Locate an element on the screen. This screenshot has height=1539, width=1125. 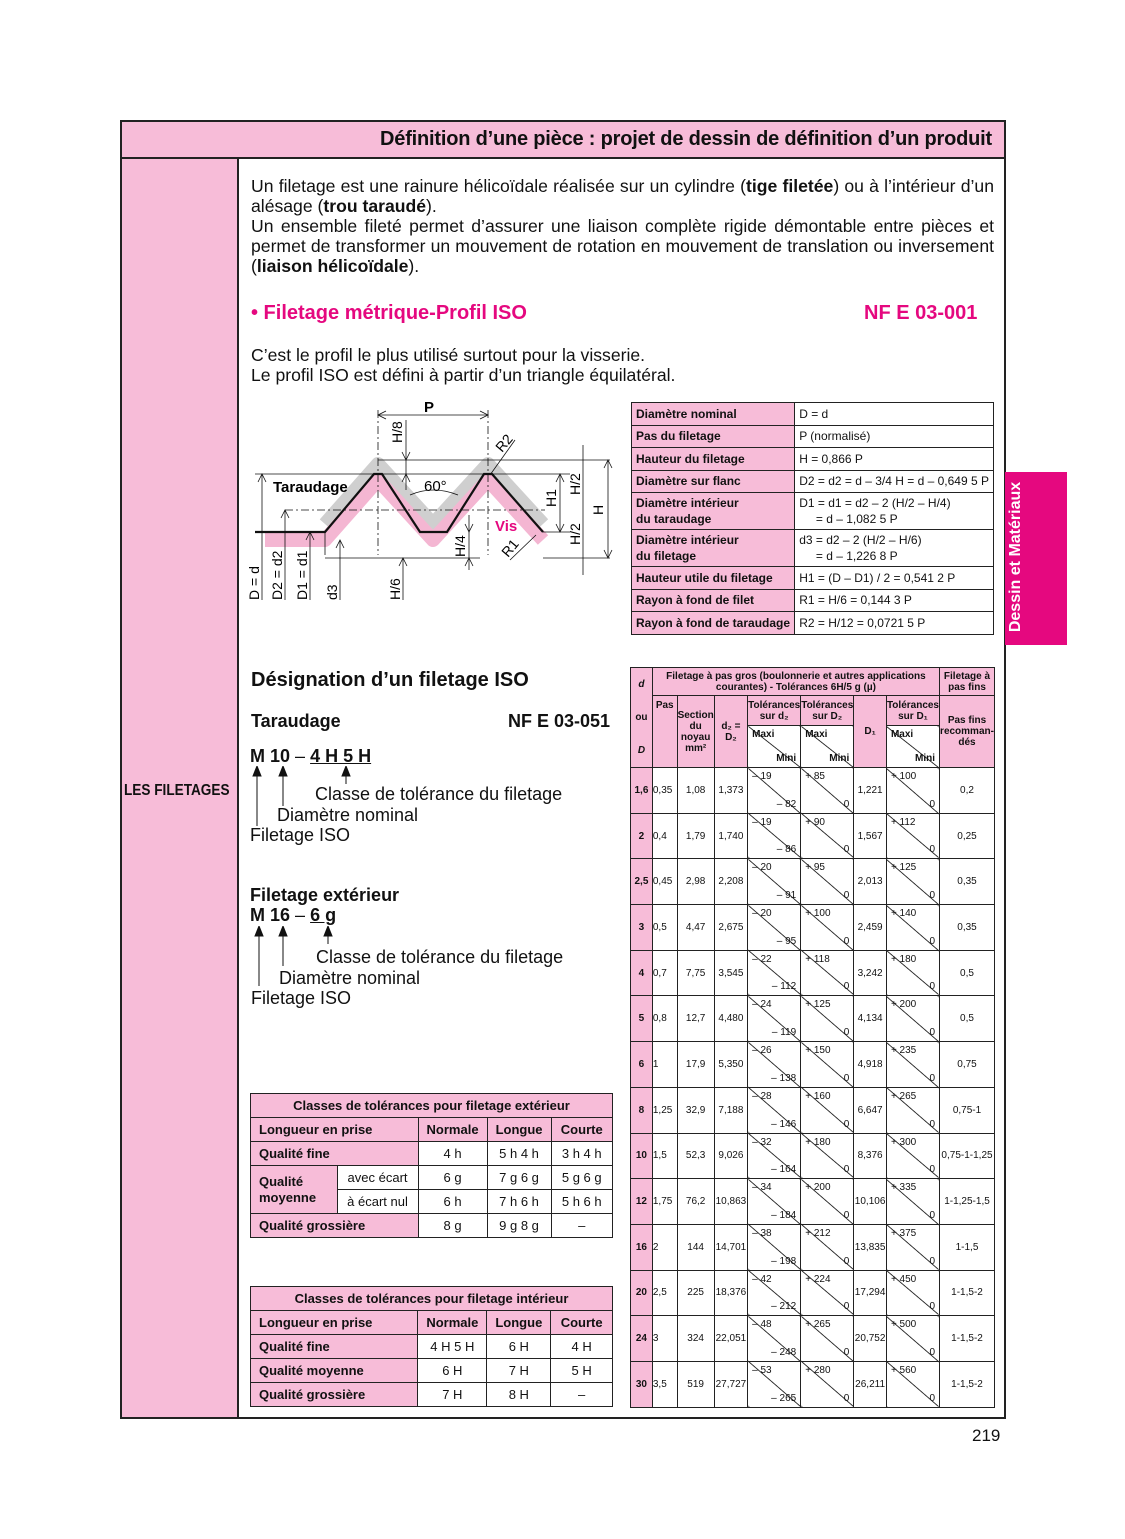
left-column is located at coordinates (179, 788).